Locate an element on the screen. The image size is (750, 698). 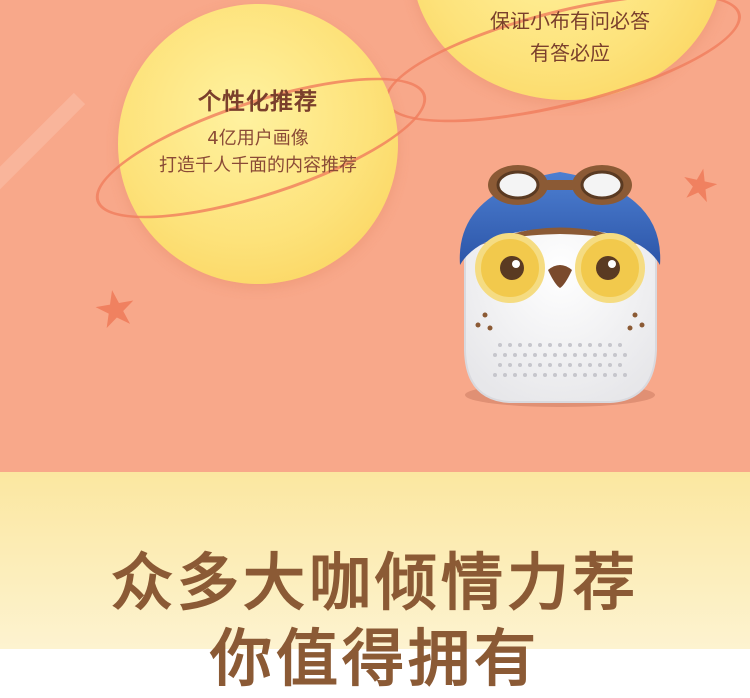
owl-robot-speaker-image is located at coordinates (560, 286).